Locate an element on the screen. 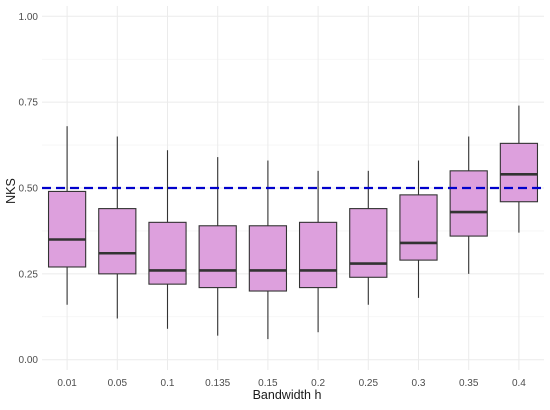 This screenshot has width=550, height=410. x-tick-label: 0.01 is located at coordinates (67, 383).